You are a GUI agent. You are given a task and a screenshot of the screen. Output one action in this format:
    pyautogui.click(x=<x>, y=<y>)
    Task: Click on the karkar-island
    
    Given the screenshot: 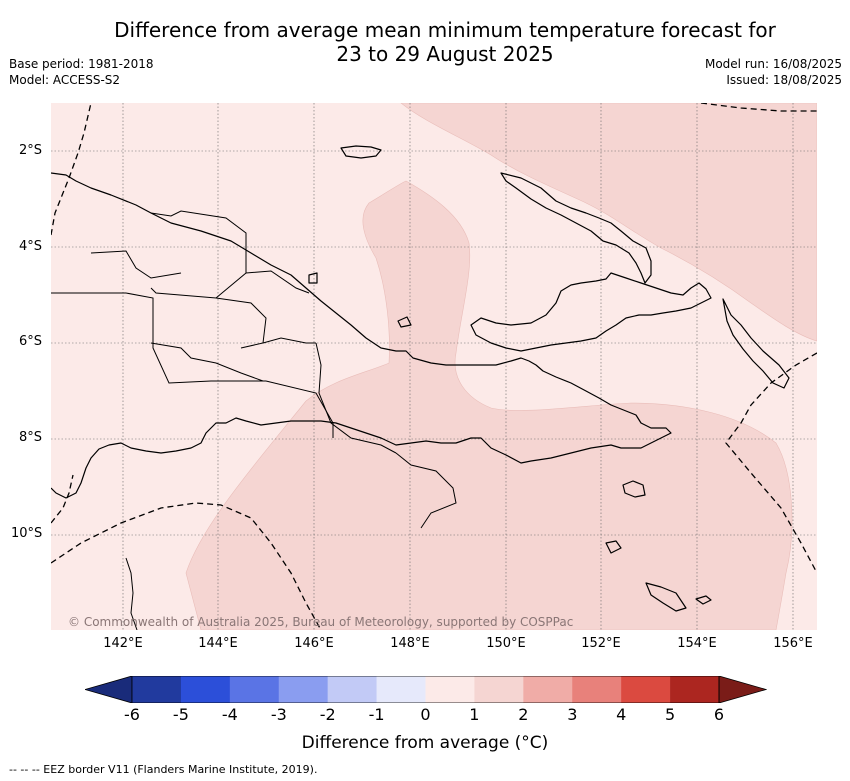 What is the action you would take?
    pyautogui.click(x=313, y=278)
    